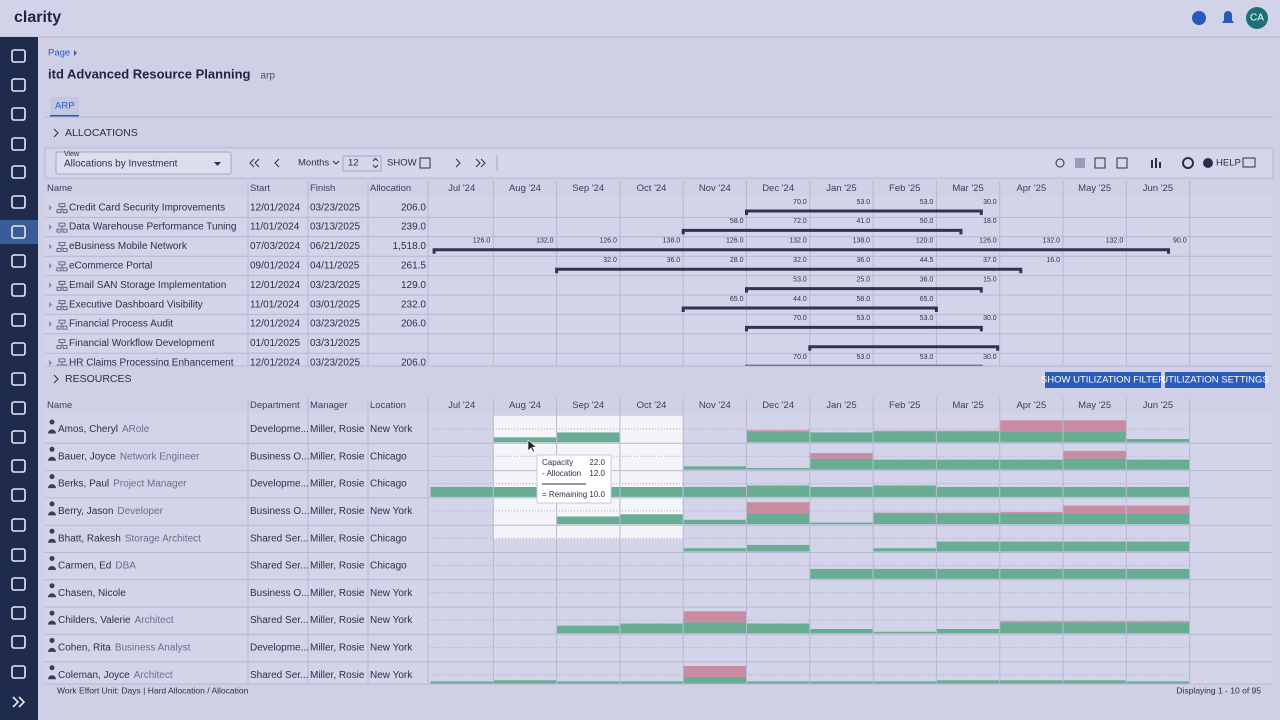  I want to click on settings-button, so click(1215, 380).